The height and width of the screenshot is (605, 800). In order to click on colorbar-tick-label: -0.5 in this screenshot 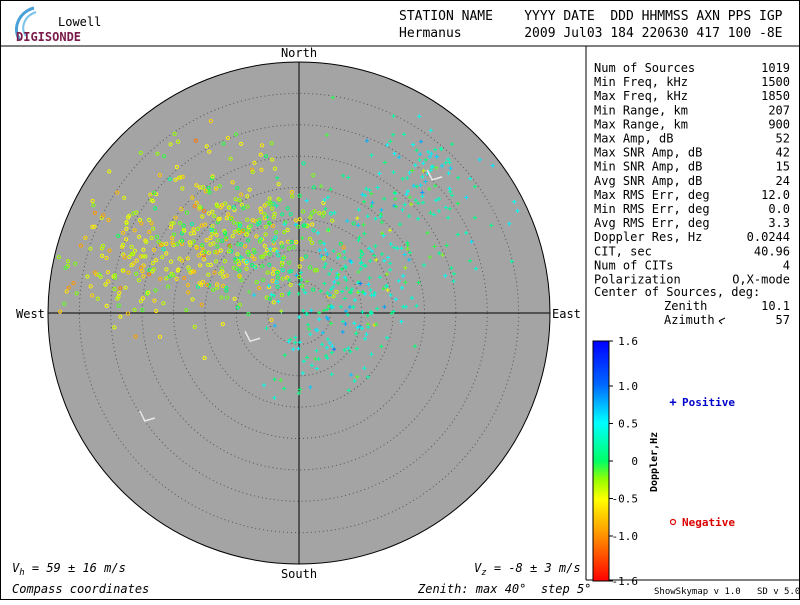, I will do `click(625, 499)`.